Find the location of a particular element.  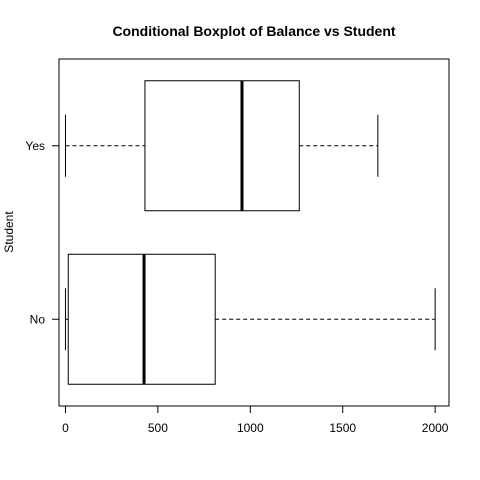

x-tick-label: 1500 is located at coordinates (342, 428).